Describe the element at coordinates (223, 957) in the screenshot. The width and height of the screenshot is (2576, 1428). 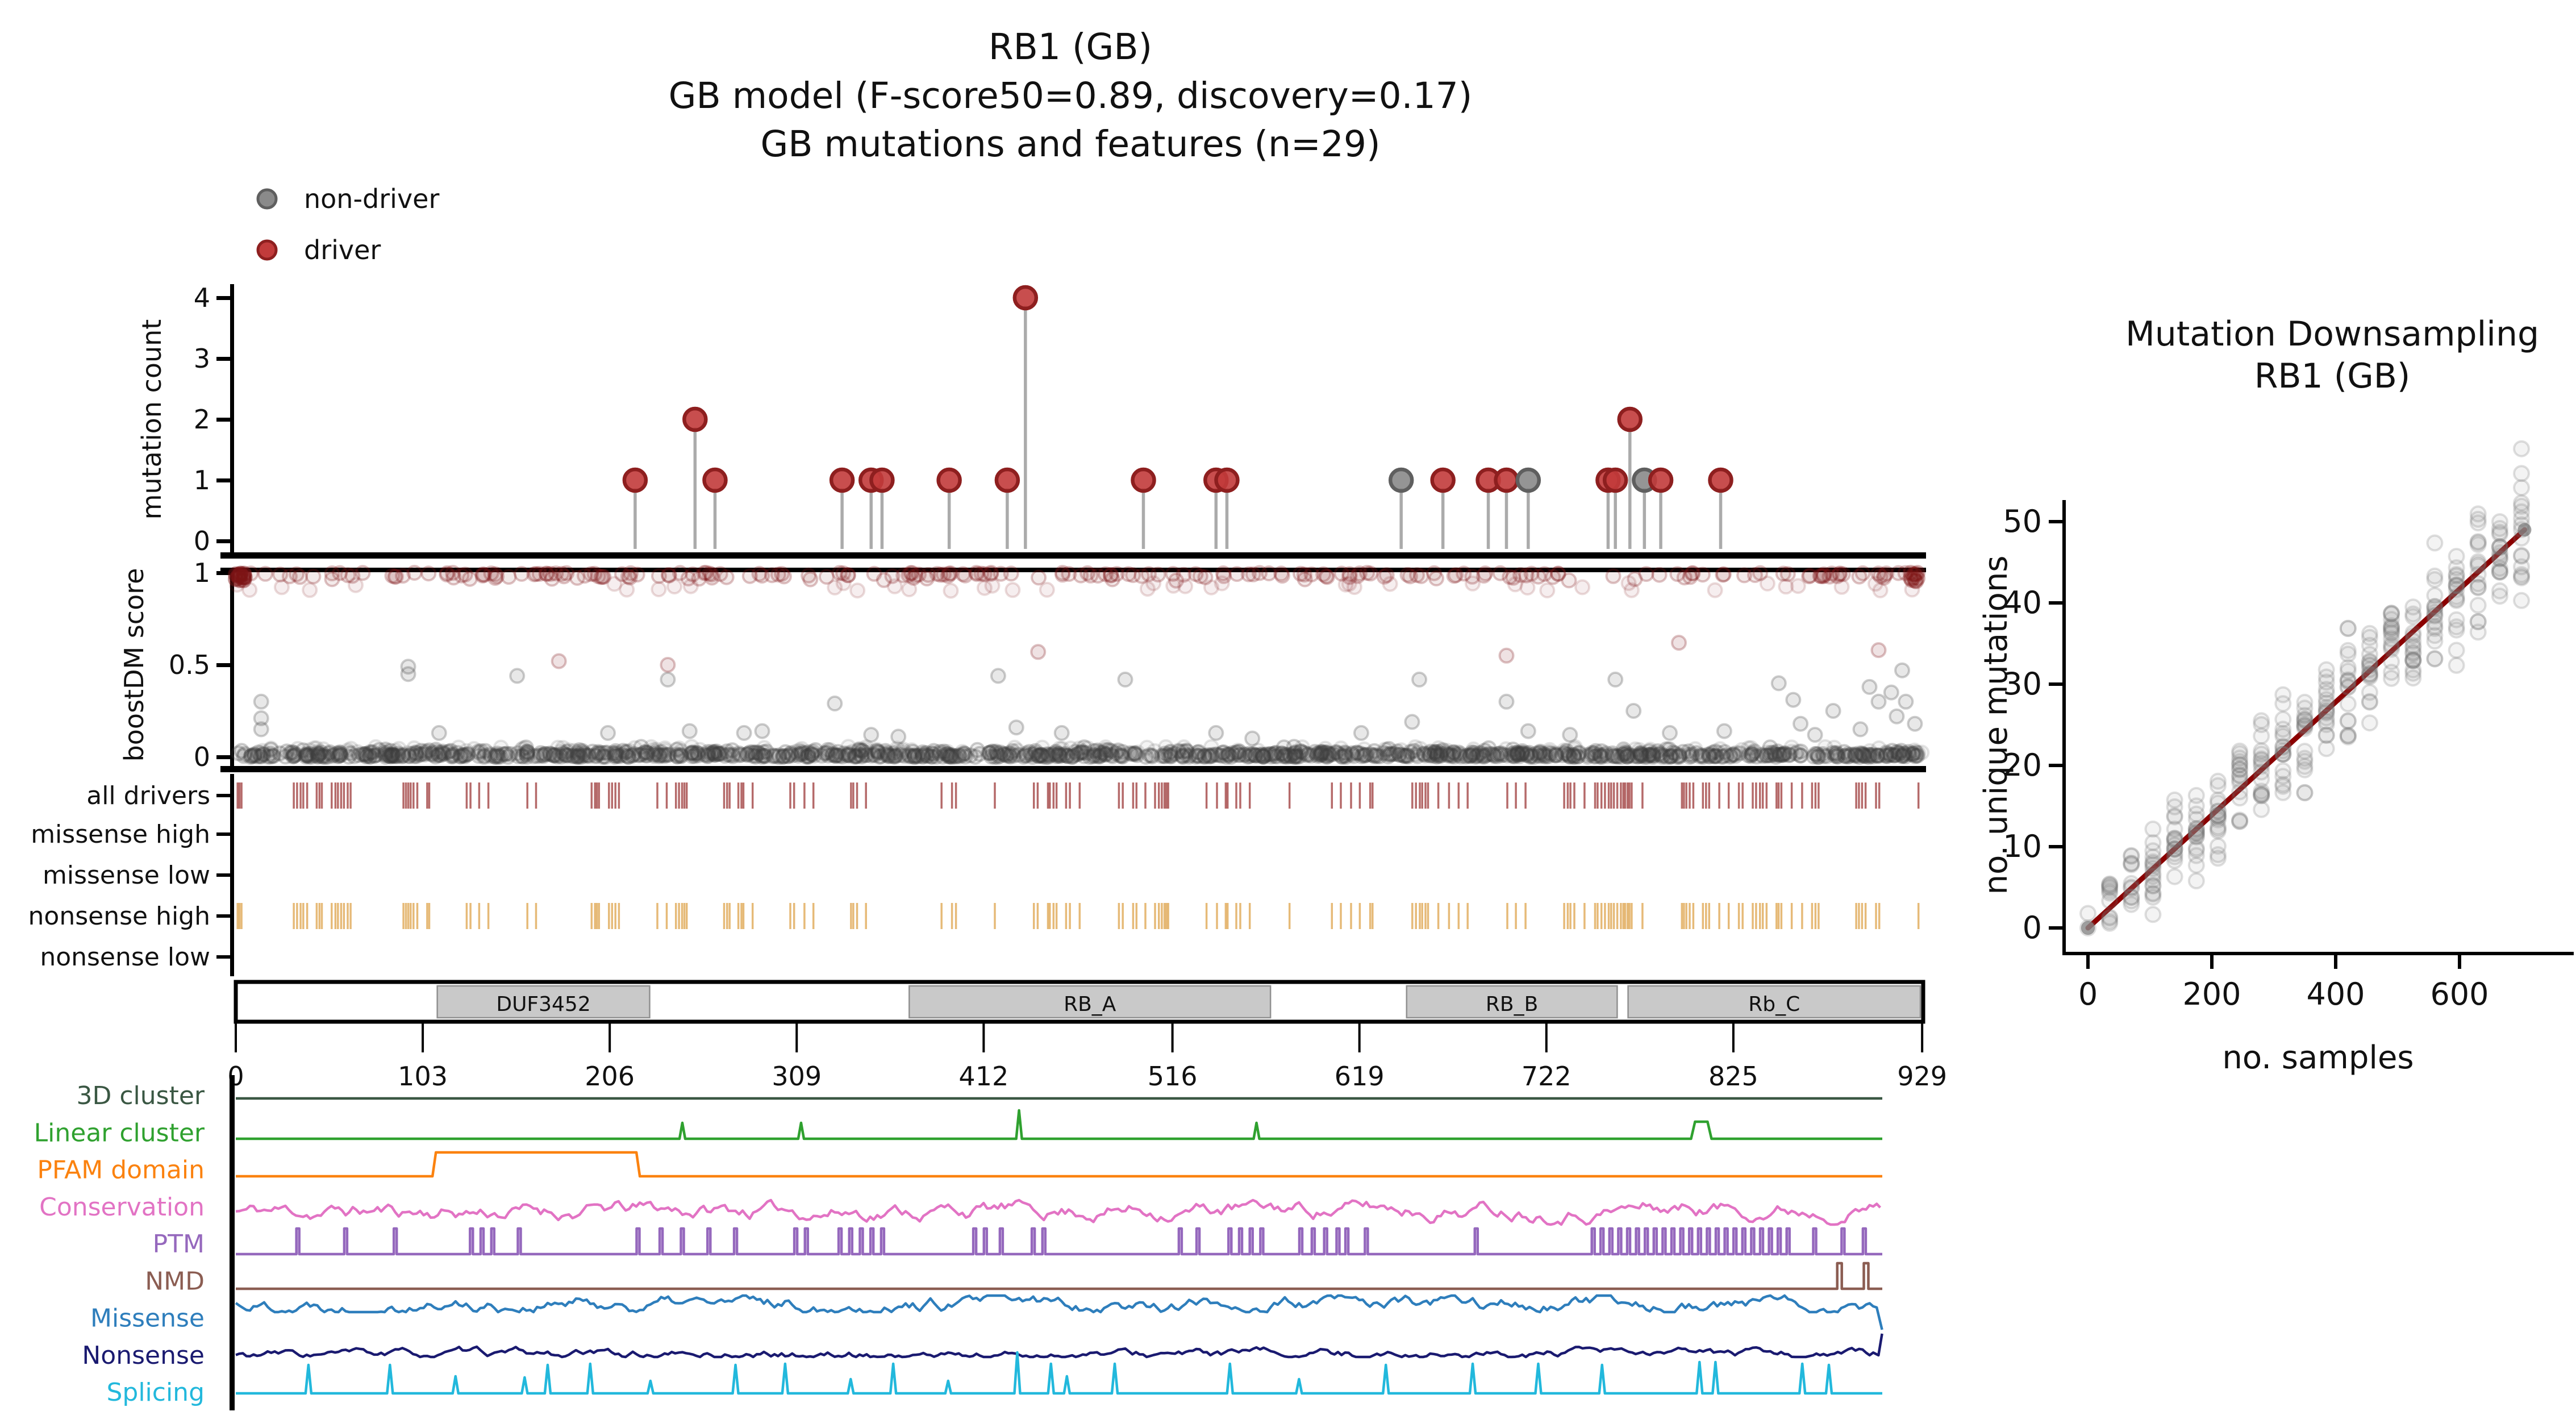
I see `row-tick` at that location.